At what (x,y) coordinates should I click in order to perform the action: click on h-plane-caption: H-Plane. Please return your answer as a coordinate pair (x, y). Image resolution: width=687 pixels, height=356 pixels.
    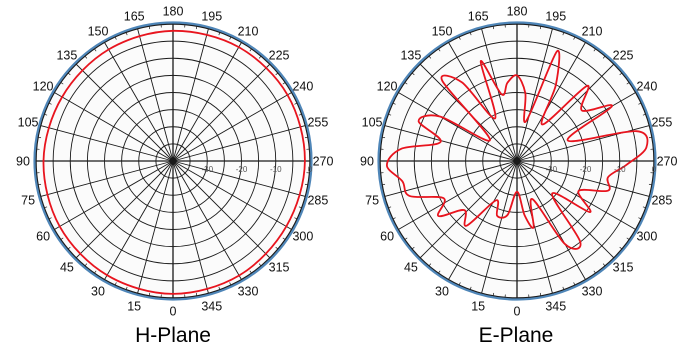
    Looking at the image, I should click on (173, 335).